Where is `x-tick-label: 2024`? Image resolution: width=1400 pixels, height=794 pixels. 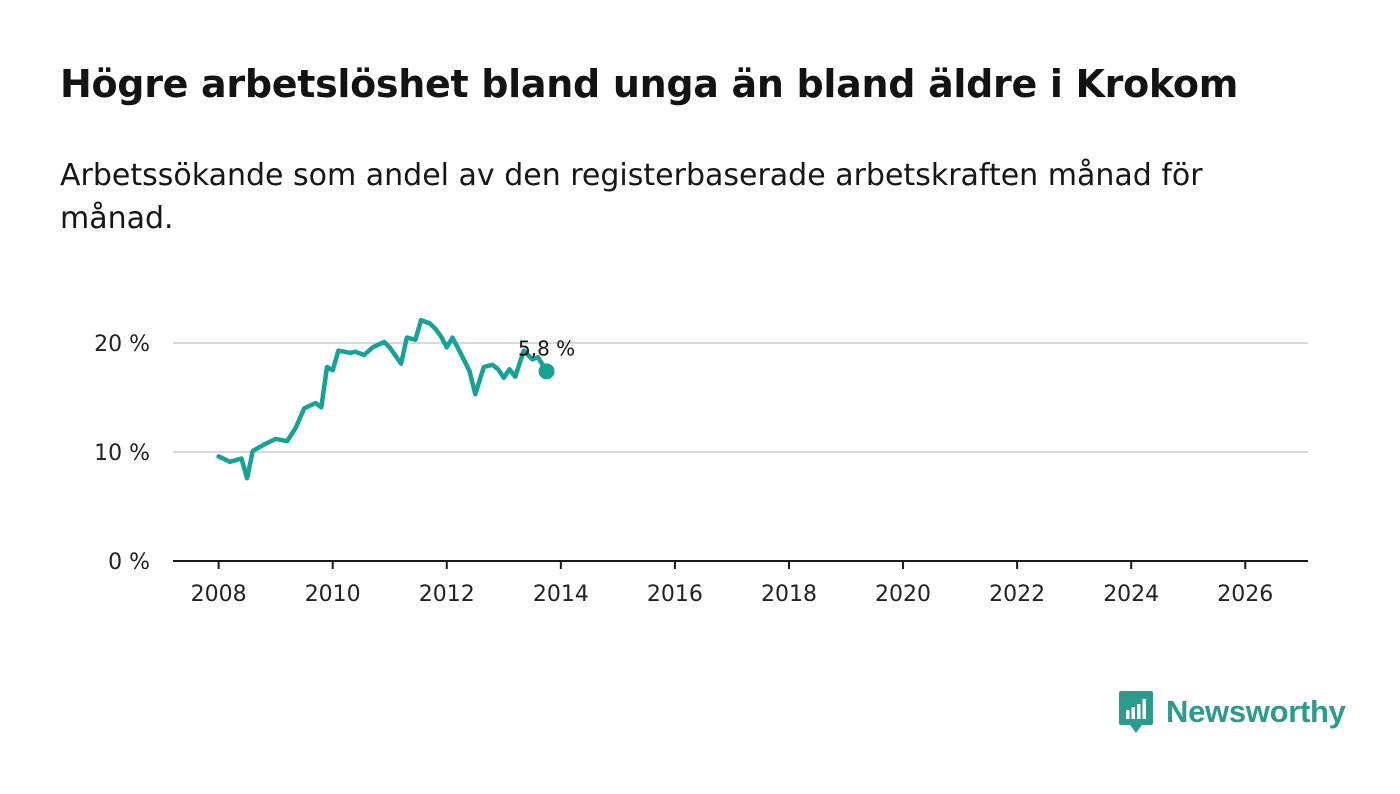
x-tick-label: 2024 is located at coordinates (1131, 594).